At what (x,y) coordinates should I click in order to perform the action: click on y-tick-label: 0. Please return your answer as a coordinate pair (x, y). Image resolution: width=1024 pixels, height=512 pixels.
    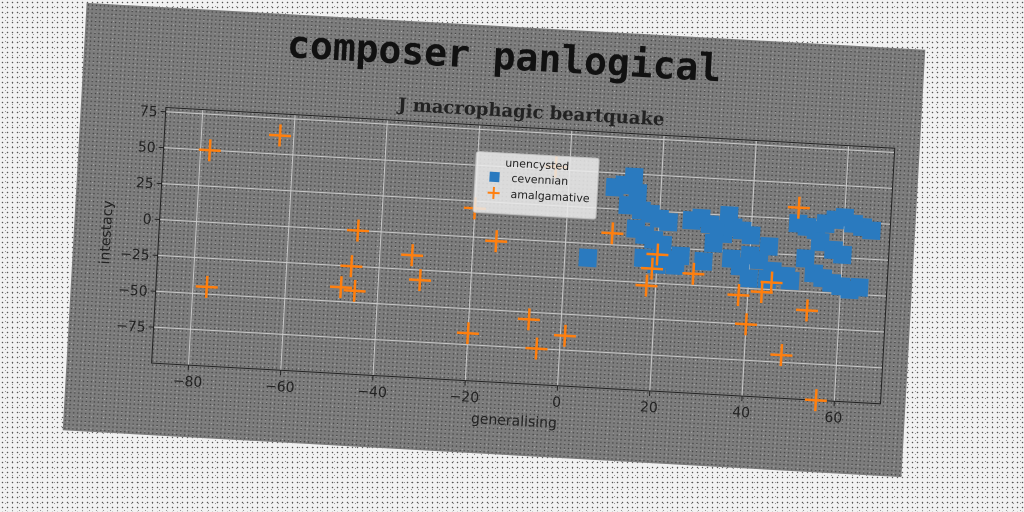
    Looking at the image, I should click on (147, 220).